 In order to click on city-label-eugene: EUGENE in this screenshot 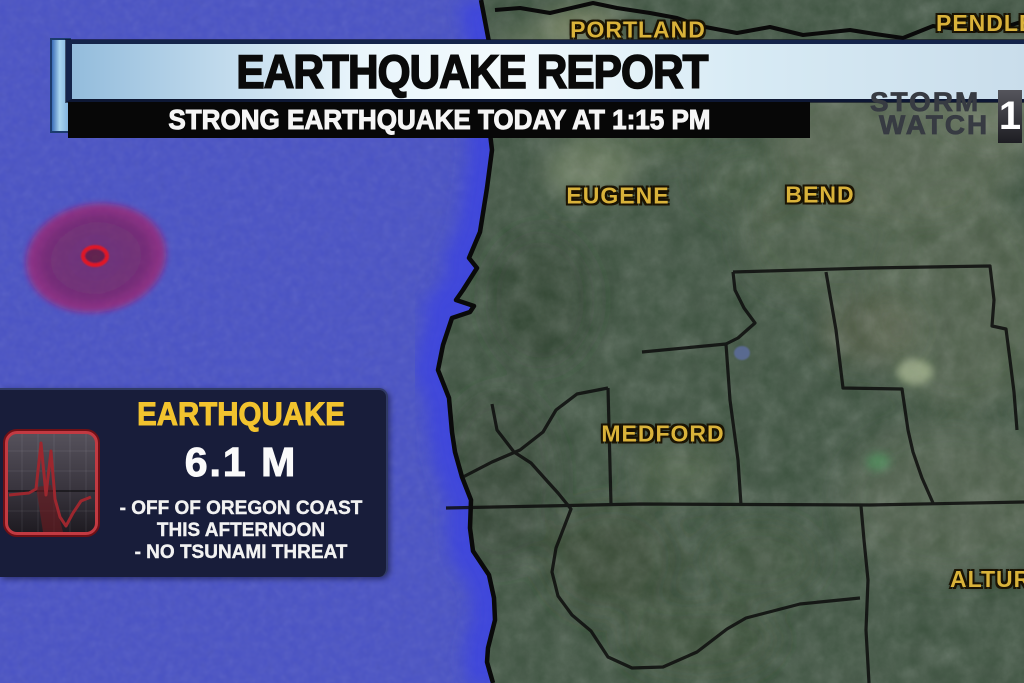, I will do `click(618, 195)`.